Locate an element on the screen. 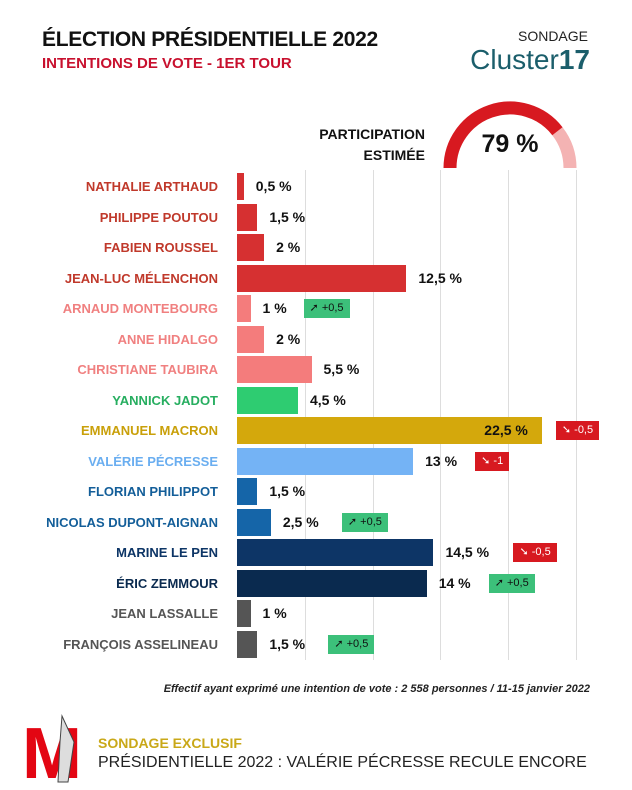 Image resolution: width=632 pixels, height=790 pixels. candidate-label: NICOLAS DUPONT-AIGNAN is located at coordinates (132, 522).